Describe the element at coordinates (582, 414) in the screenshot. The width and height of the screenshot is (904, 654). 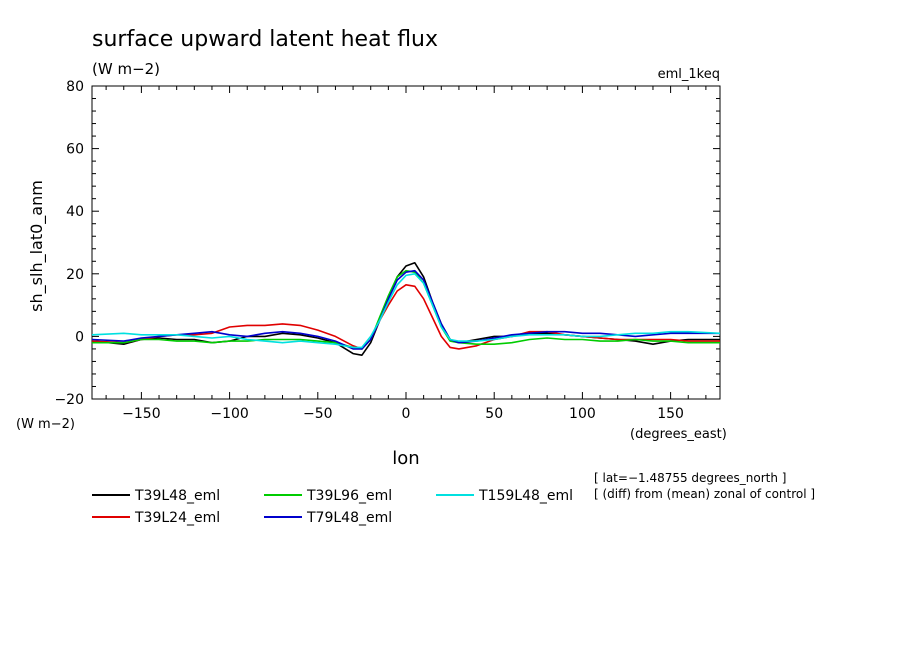
I see `x-tick-label: 100` at that location.